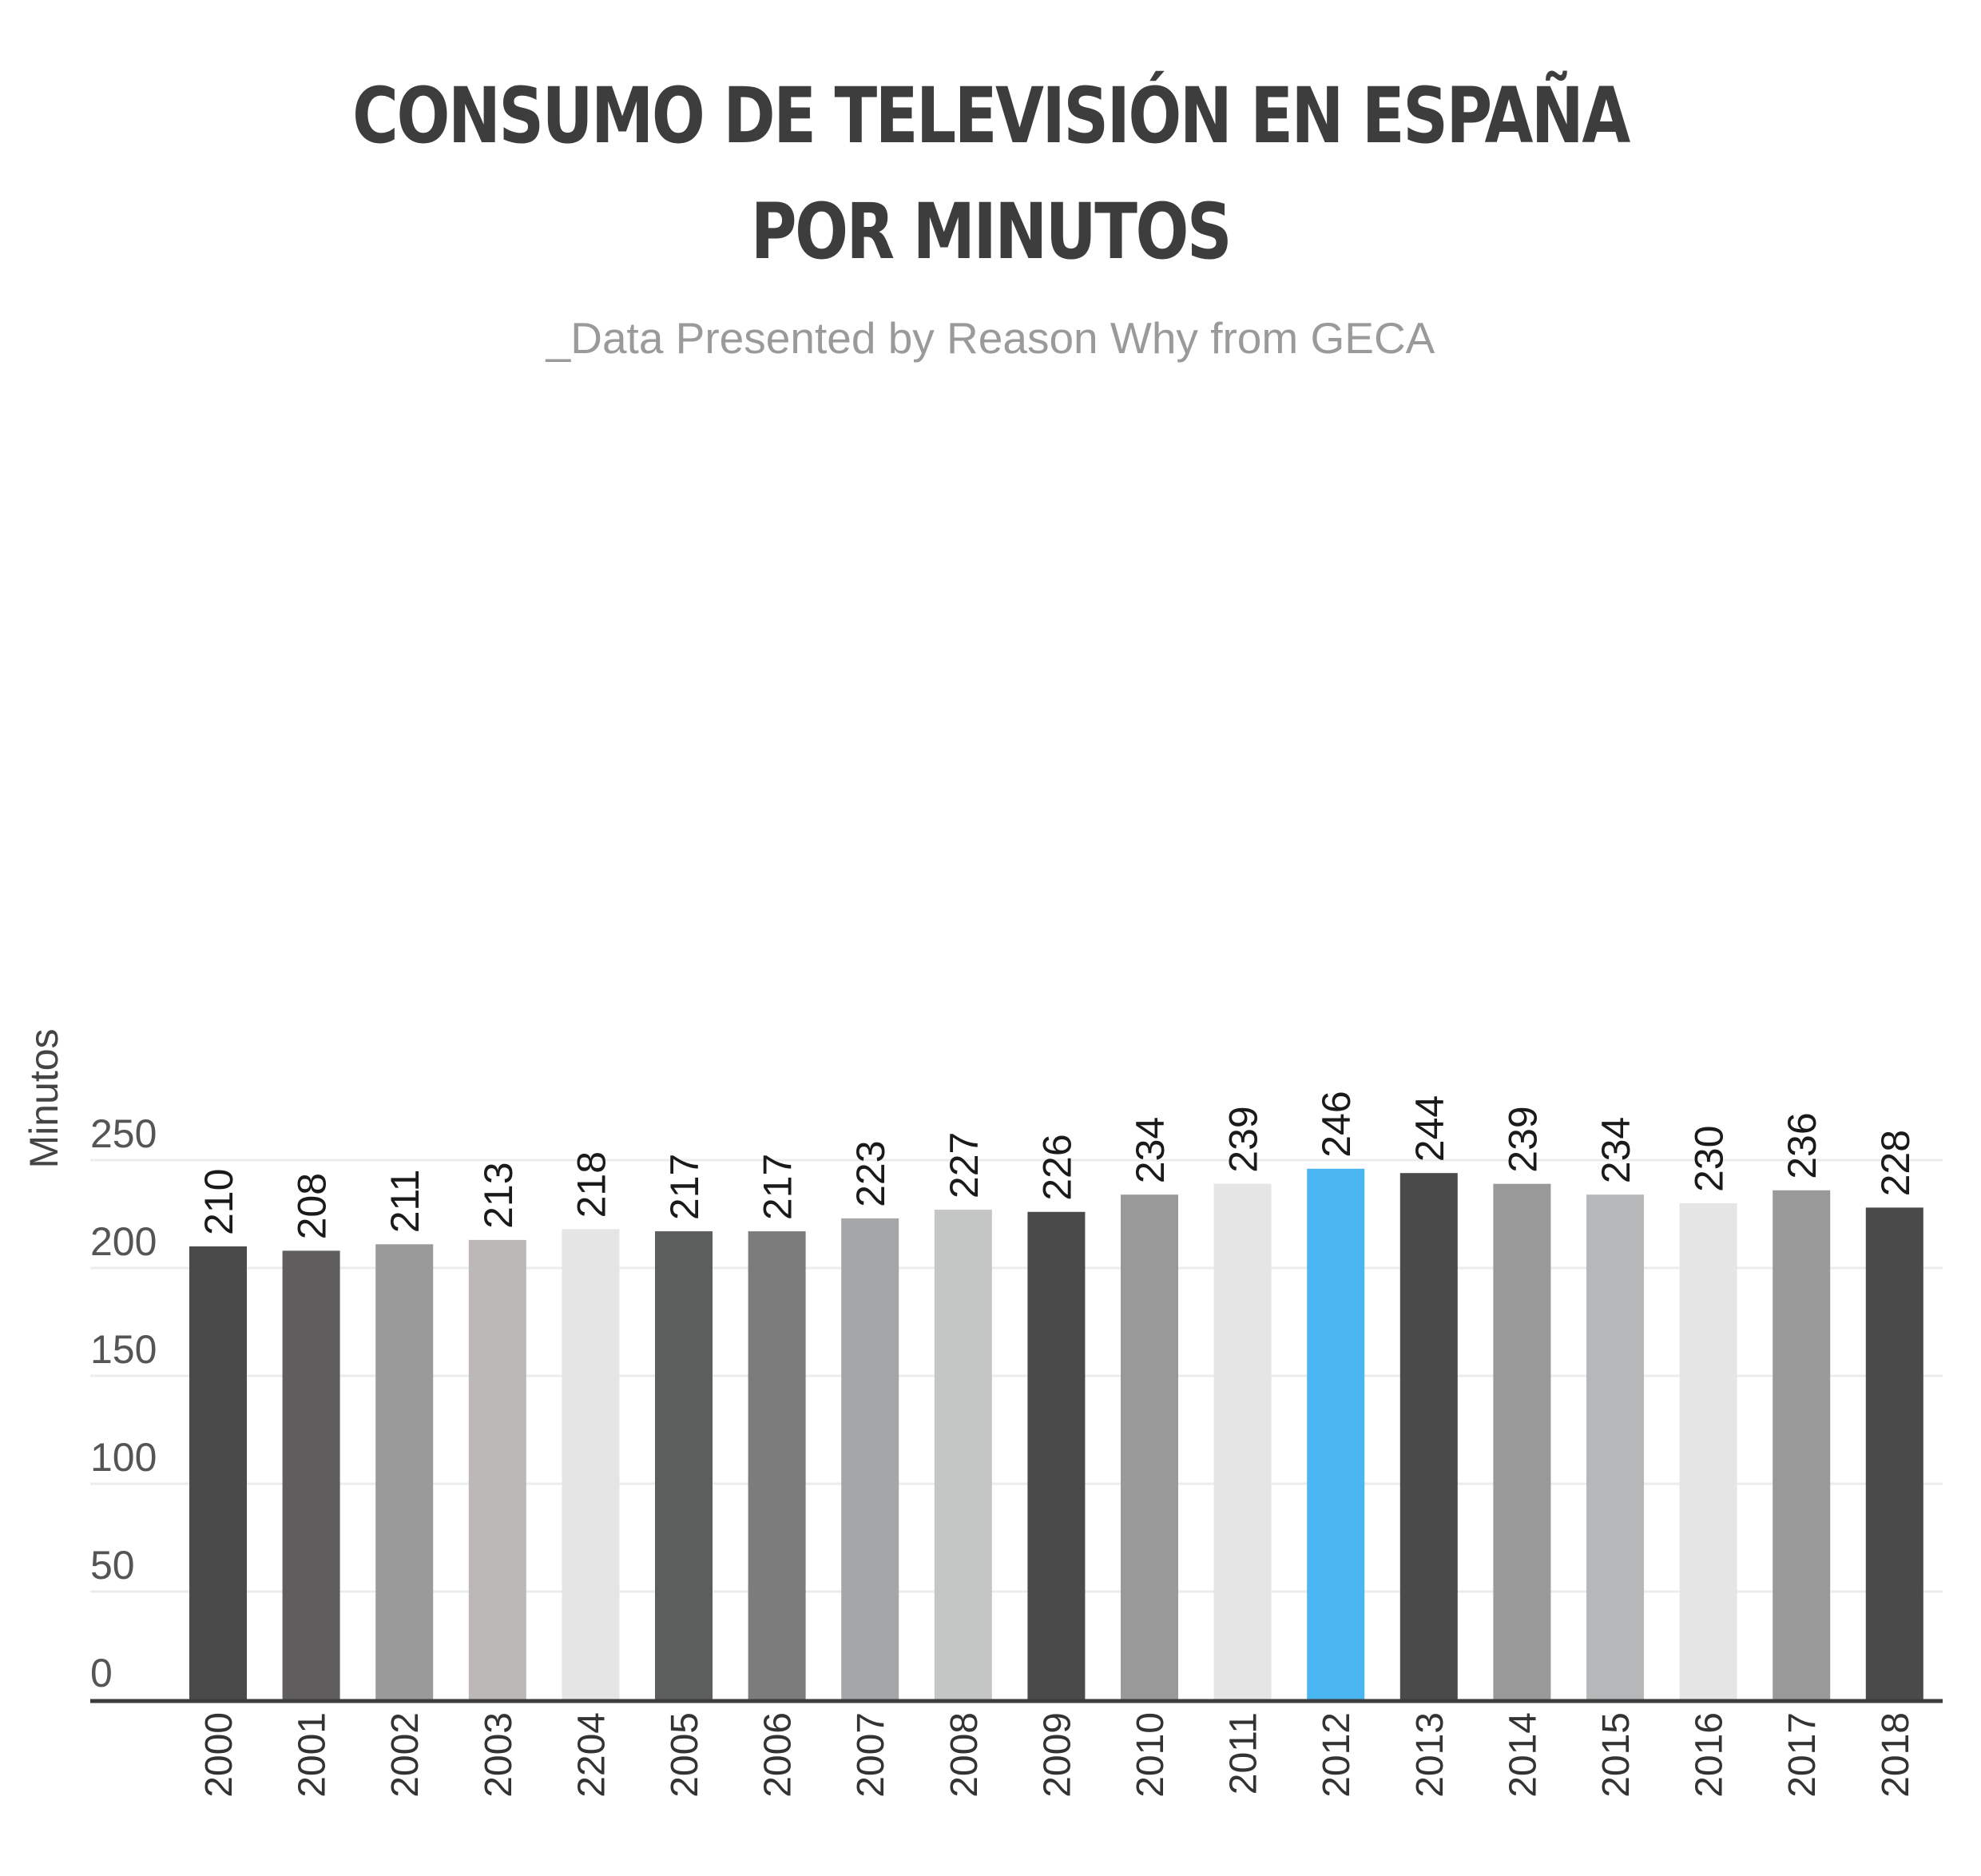 This screenshot has height=1876, width=1981. Describe the element at coordinates (963, 1454) in the screenshot. I see `bar-2008` at that location.